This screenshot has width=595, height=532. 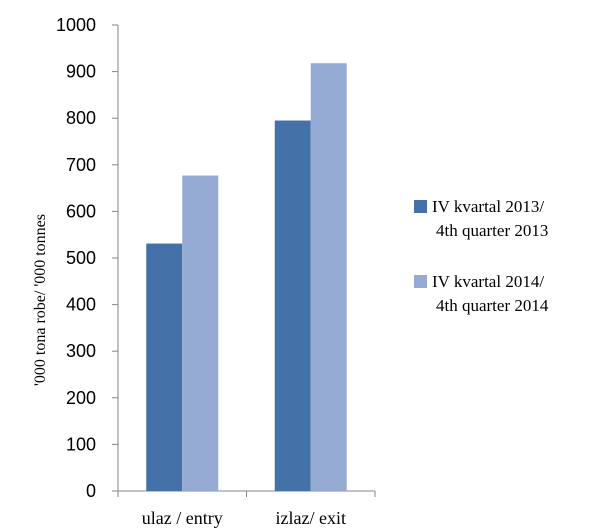 What do you see at coordinates (81, 351) in the screenshot?
I see `y-tick-label: 300` at bounding box center [81, 351].